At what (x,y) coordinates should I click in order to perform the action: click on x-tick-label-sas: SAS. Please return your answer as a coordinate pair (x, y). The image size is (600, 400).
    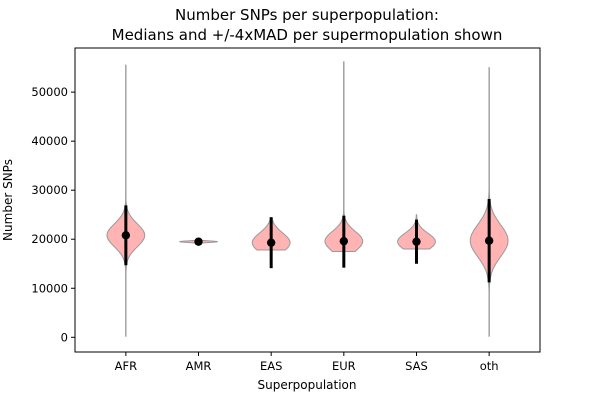
    Looking at the image, I should click on (416, 366).